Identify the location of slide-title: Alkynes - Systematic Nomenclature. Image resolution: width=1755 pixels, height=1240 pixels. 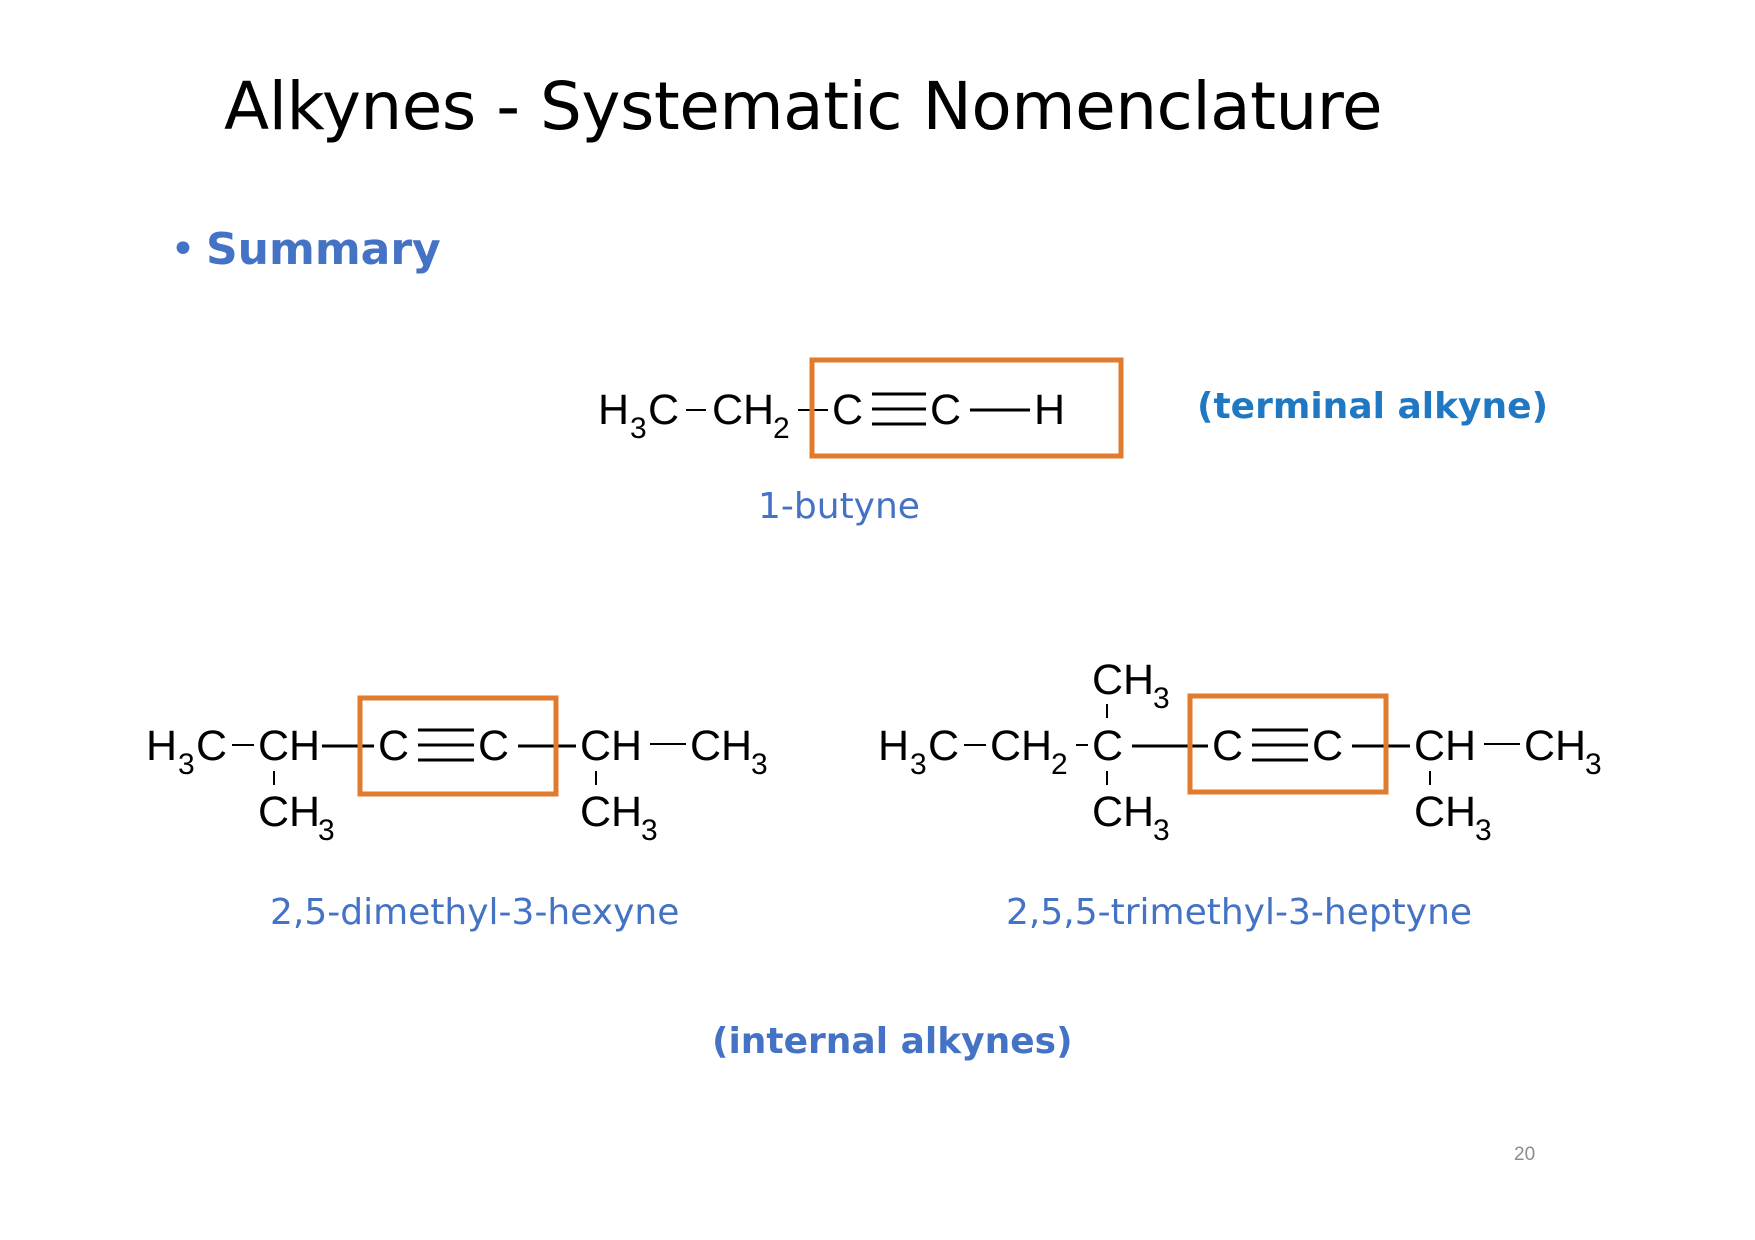
(803, 106).